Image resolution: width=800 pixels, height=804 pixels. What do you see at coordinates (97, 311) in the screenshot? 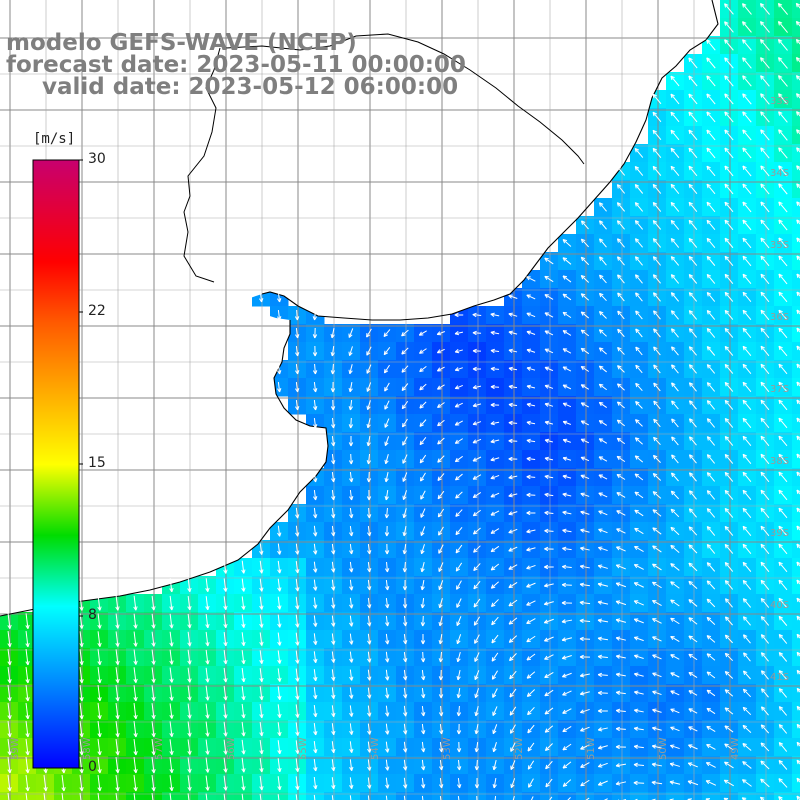
I see `colorbar-tick-22: 22` at bounding box center [97, 311].